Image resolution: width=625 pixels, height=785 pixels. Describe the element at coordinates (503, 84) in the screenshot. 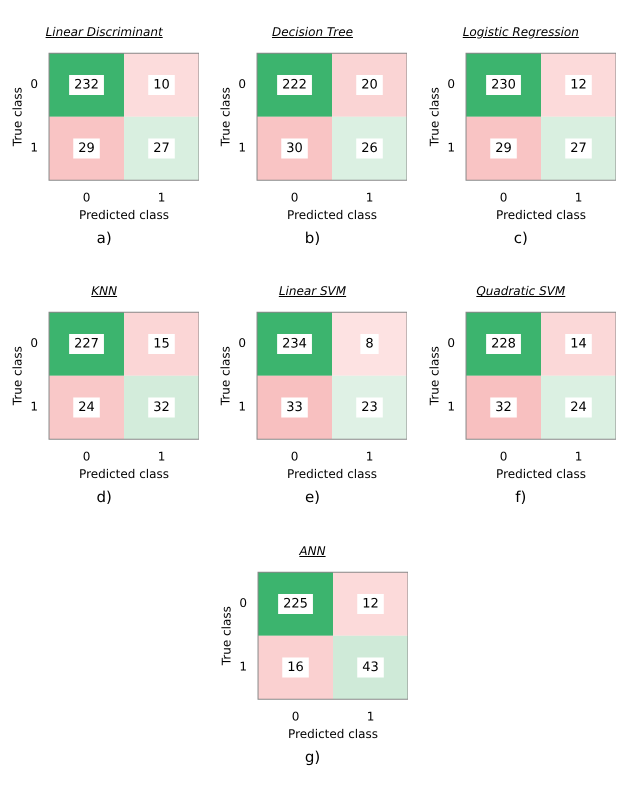

I see `data-label: 230` at that location.